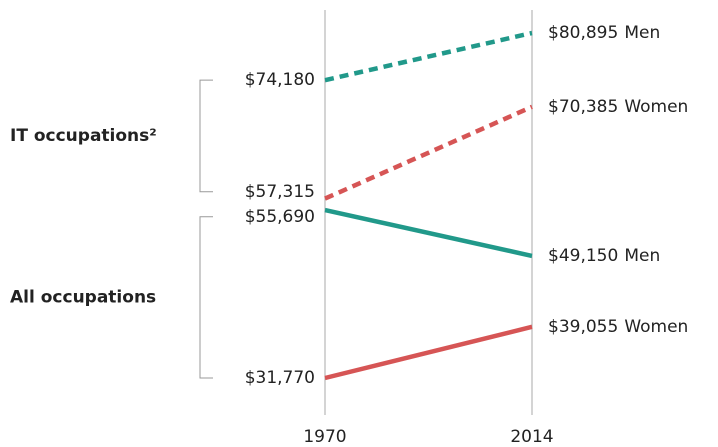 Image resolution: width=718 pixels, height=447 pixels. Describe the element at coordinates (280, 80) in the screenshot. I see `start-label: $74,180` at that location.